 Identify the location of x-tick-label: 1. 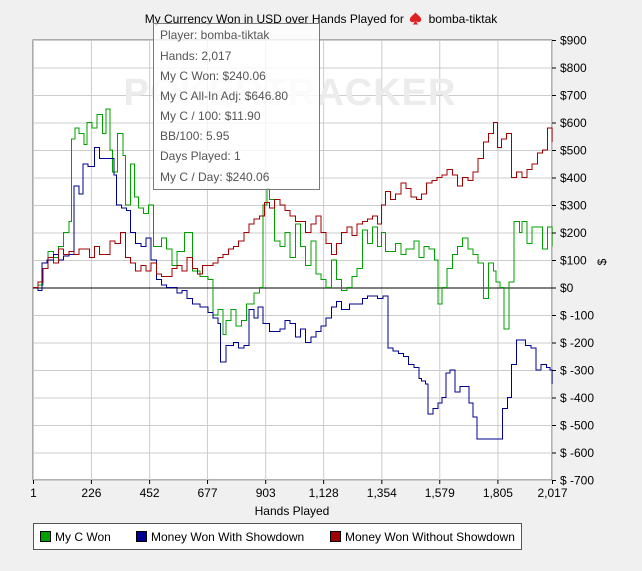
(33, 493).